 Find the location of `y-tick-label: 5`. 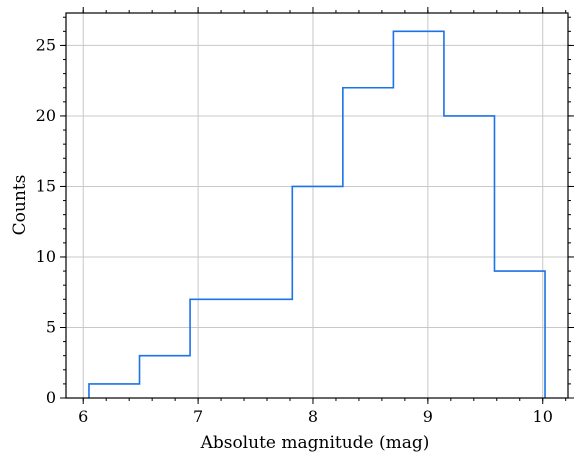

y-tick-label: 5 is located at coordinates (51, 326).